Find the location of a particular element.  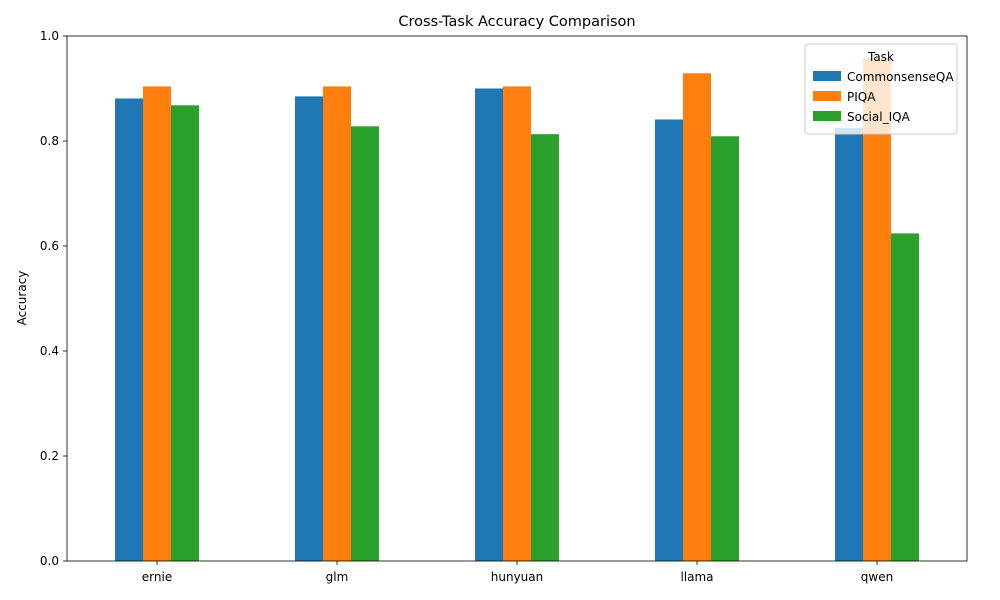

bar-piqa-llama is located at coordinates (697, 317).